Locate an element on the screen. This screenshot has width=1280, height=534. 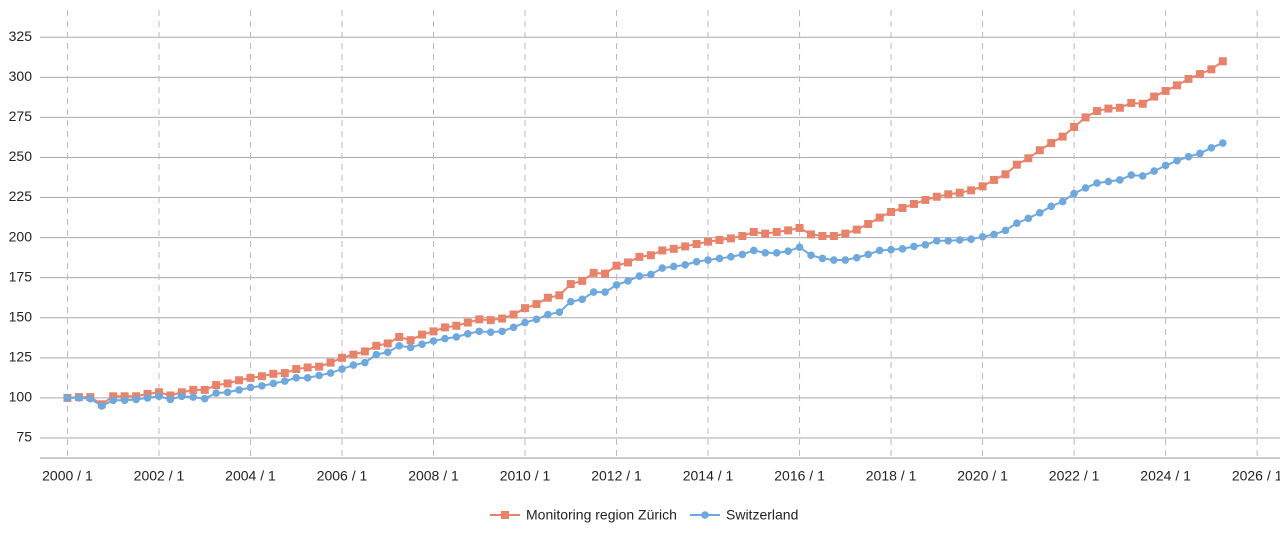
y-tick-label: 225 is located at coordinates (21, 196).